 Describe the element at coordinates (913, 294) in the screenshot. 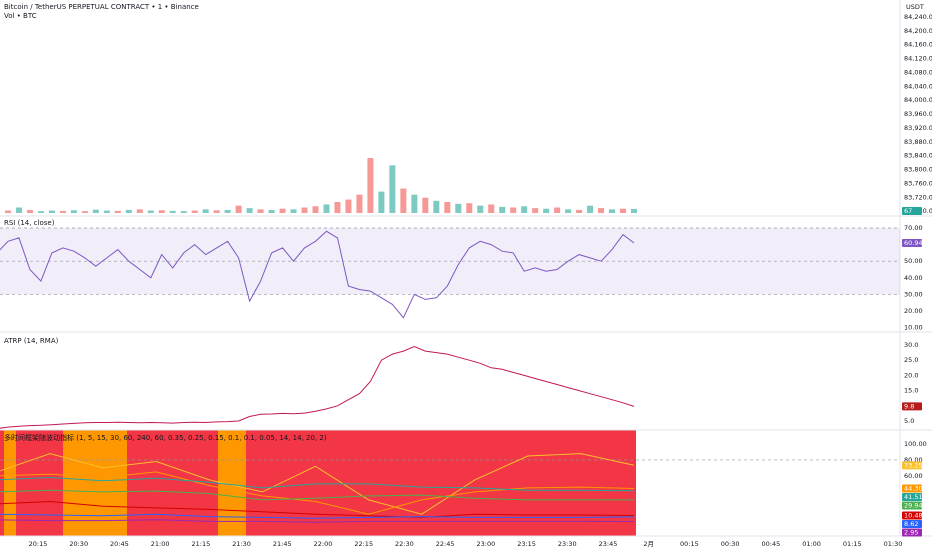

I see `axis-tick-label: 30.00` at that location.